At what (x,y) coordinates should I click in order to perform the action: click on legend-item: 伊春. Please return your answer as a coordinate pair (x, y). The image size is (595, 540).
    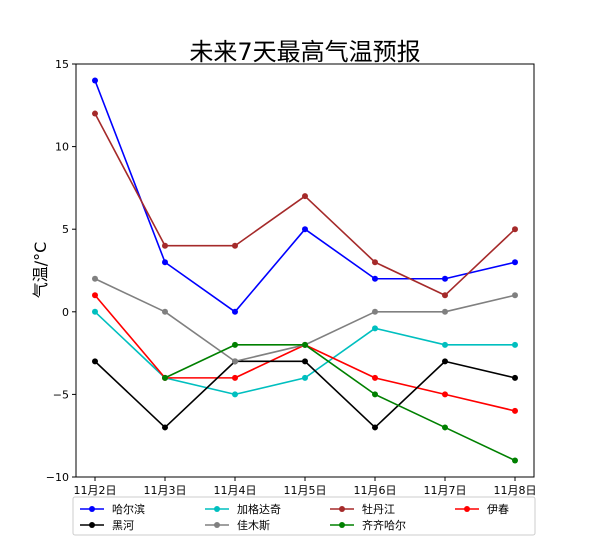
    Looking at the image, I should click on (482, 509).